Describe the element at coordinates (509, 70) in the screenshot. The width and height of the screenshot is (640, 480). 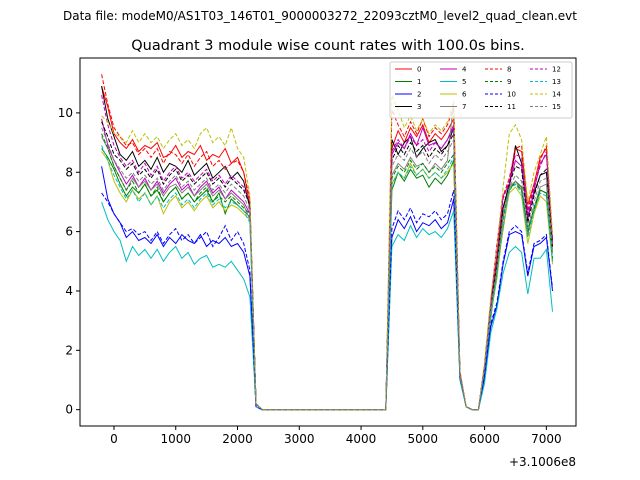
I see `legend-label-8: 8` at that location.